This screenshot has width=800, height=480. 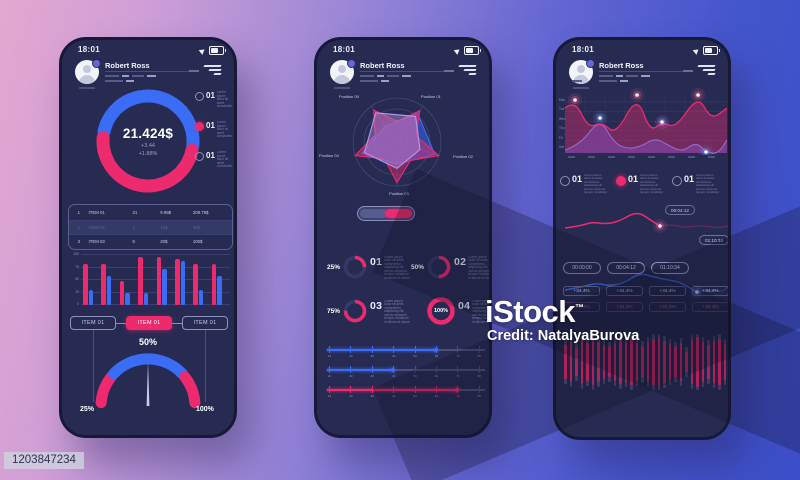 I want to click on day-label: Wed, so click(x=562, y=119).